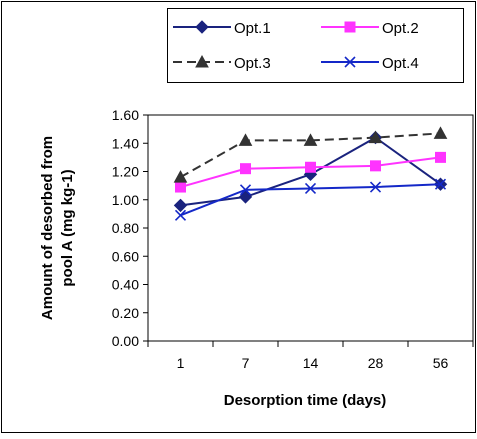  I want to click on y-tick-label: 0.80, so click(125, 228).